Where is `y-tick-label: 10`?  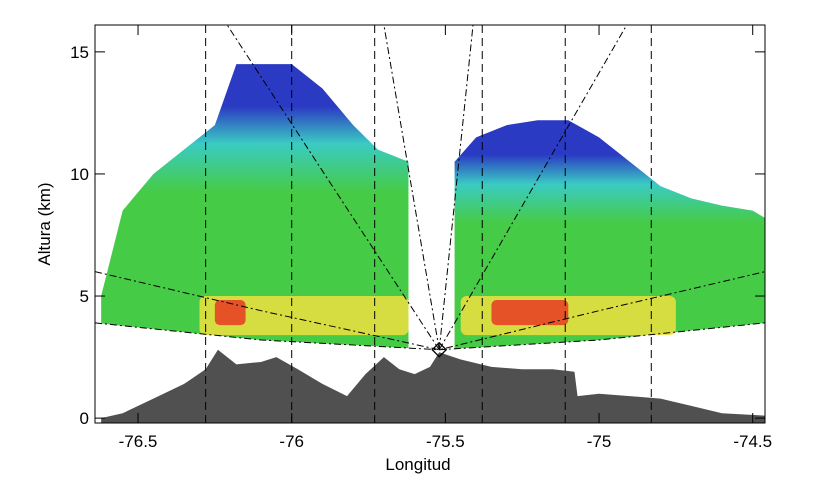
y-tick-label: 10 is located at coordinates (79, 174).